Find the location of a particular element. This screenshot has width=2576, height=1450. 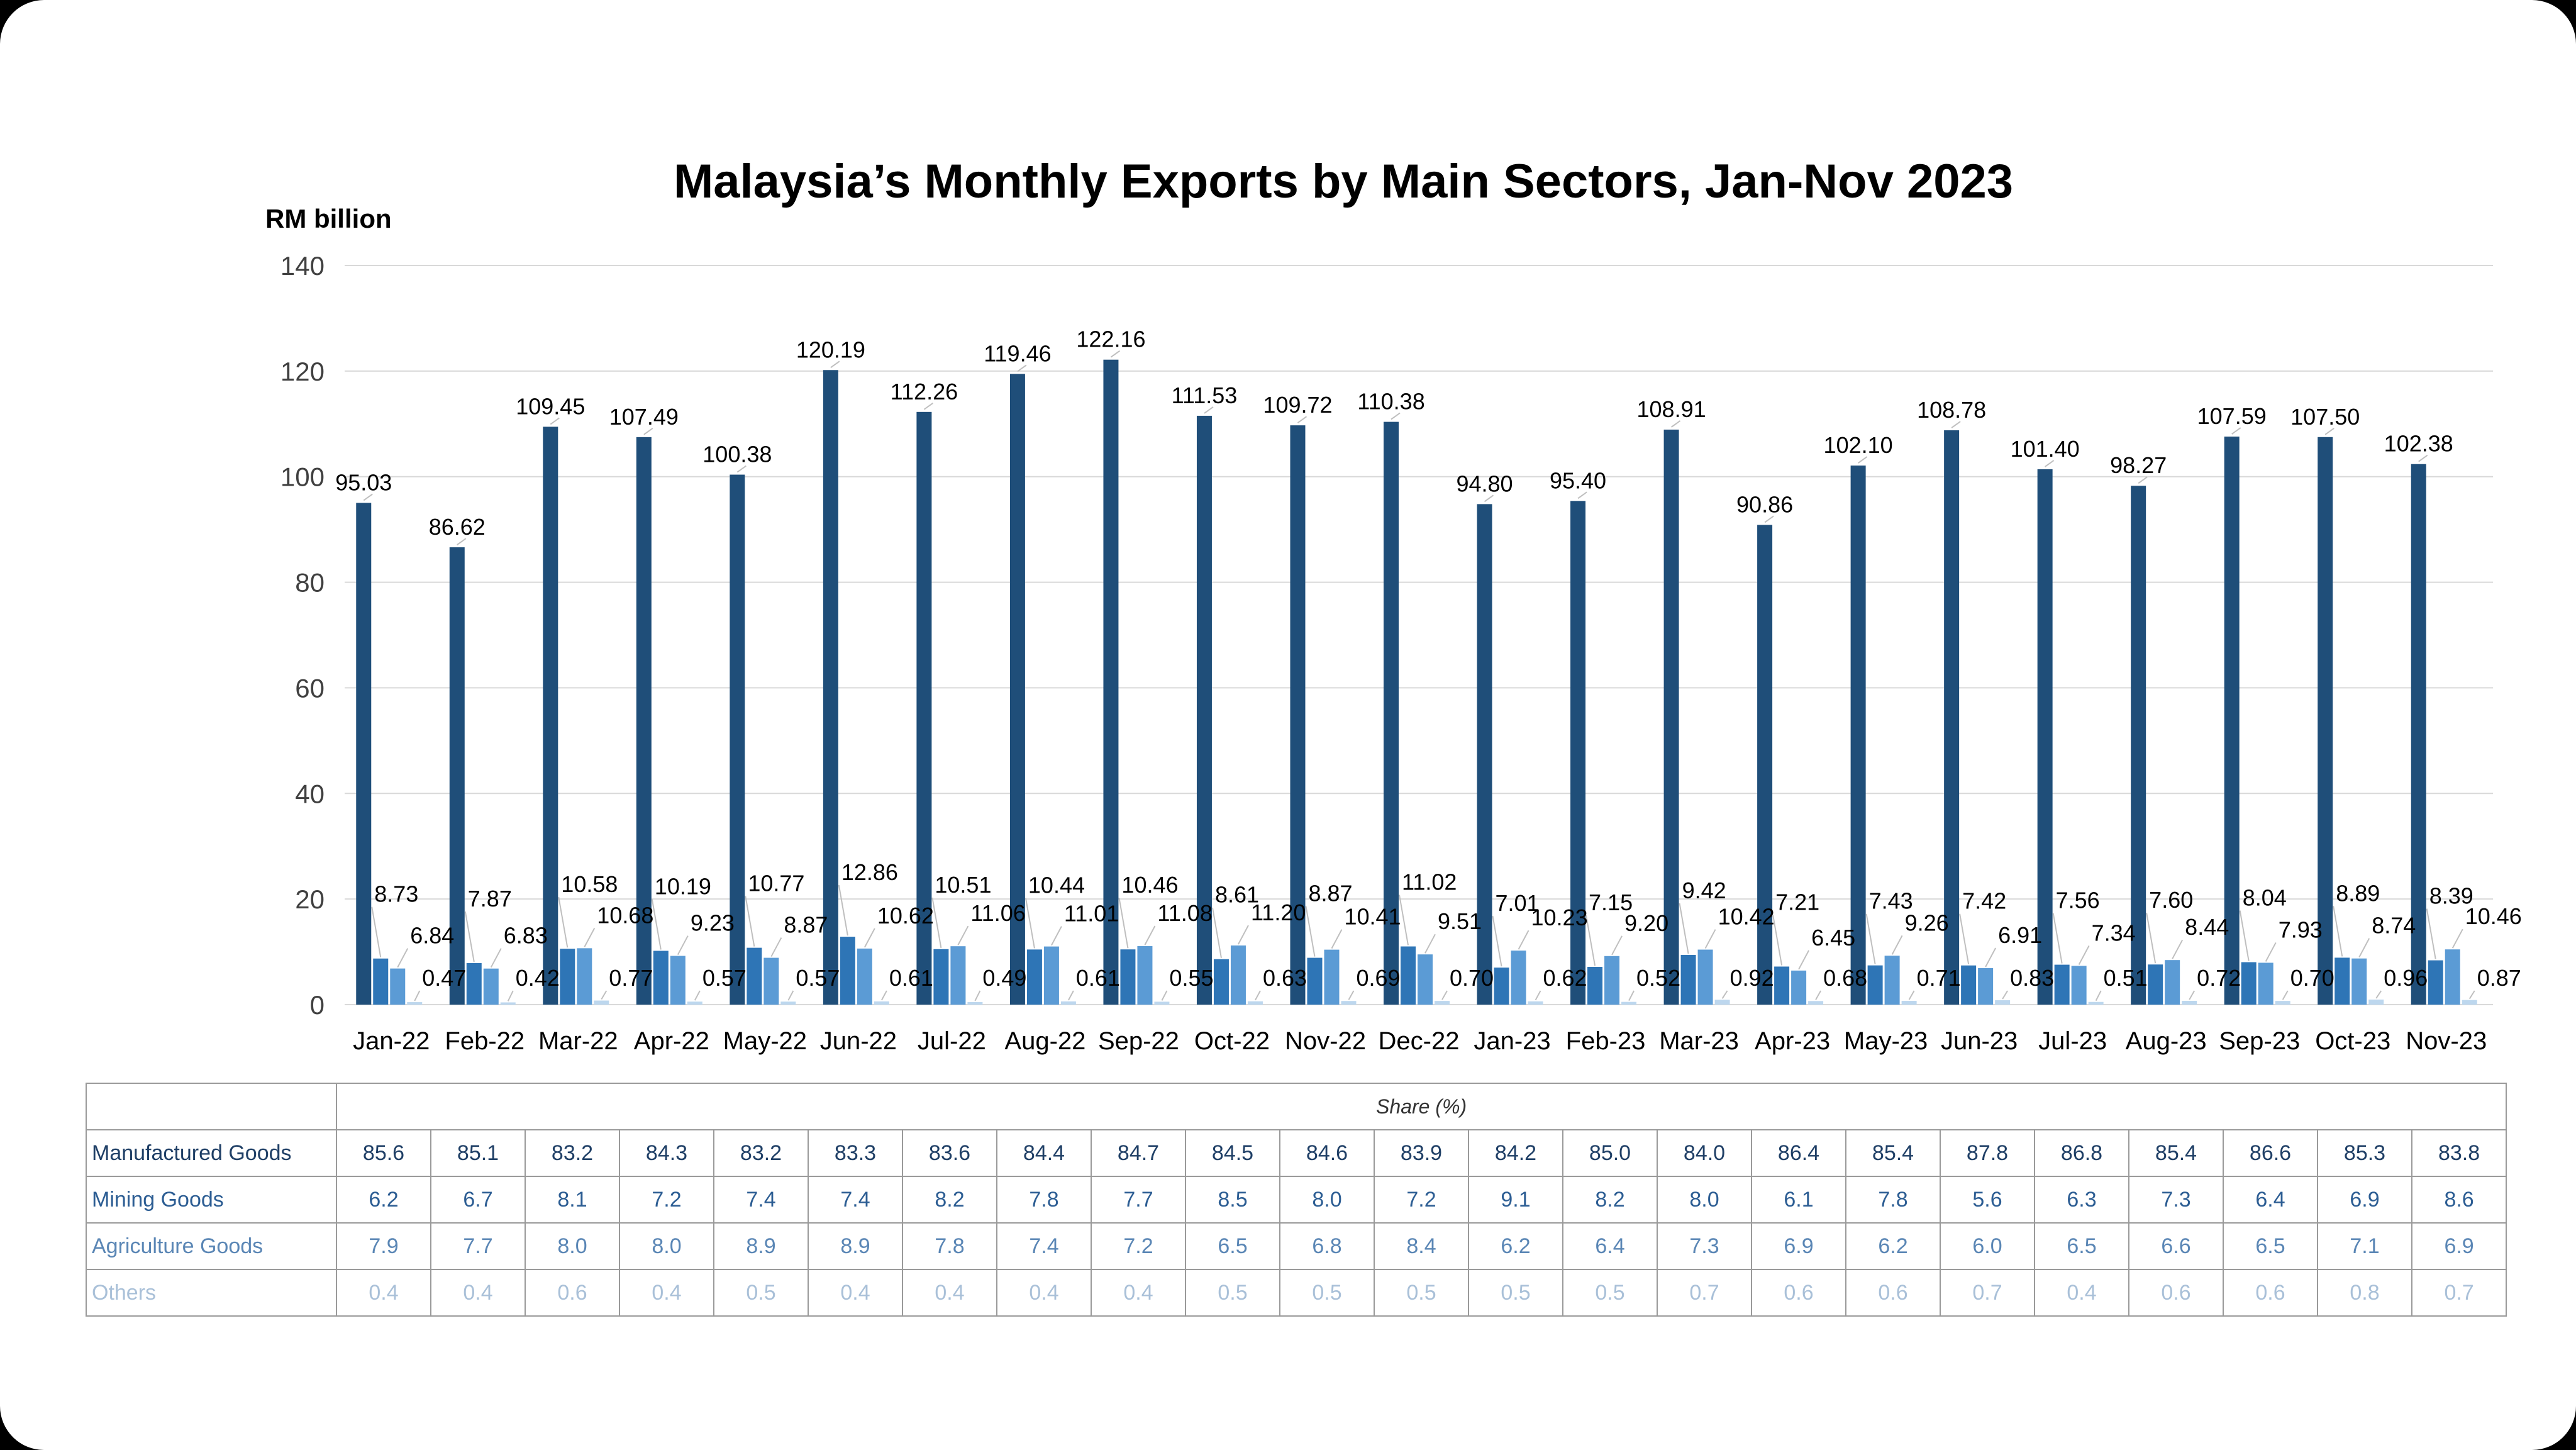

data-label: 108.78 is located at coordinates (1951, 410).